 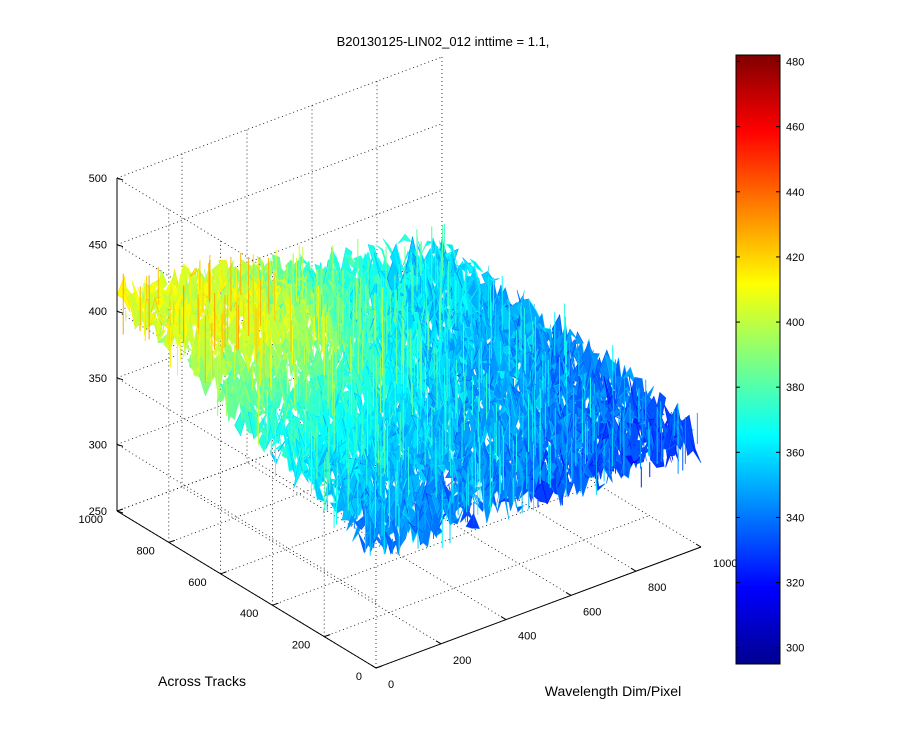 I want to click on z-tick-label: 350, so click(x=98, y=379).